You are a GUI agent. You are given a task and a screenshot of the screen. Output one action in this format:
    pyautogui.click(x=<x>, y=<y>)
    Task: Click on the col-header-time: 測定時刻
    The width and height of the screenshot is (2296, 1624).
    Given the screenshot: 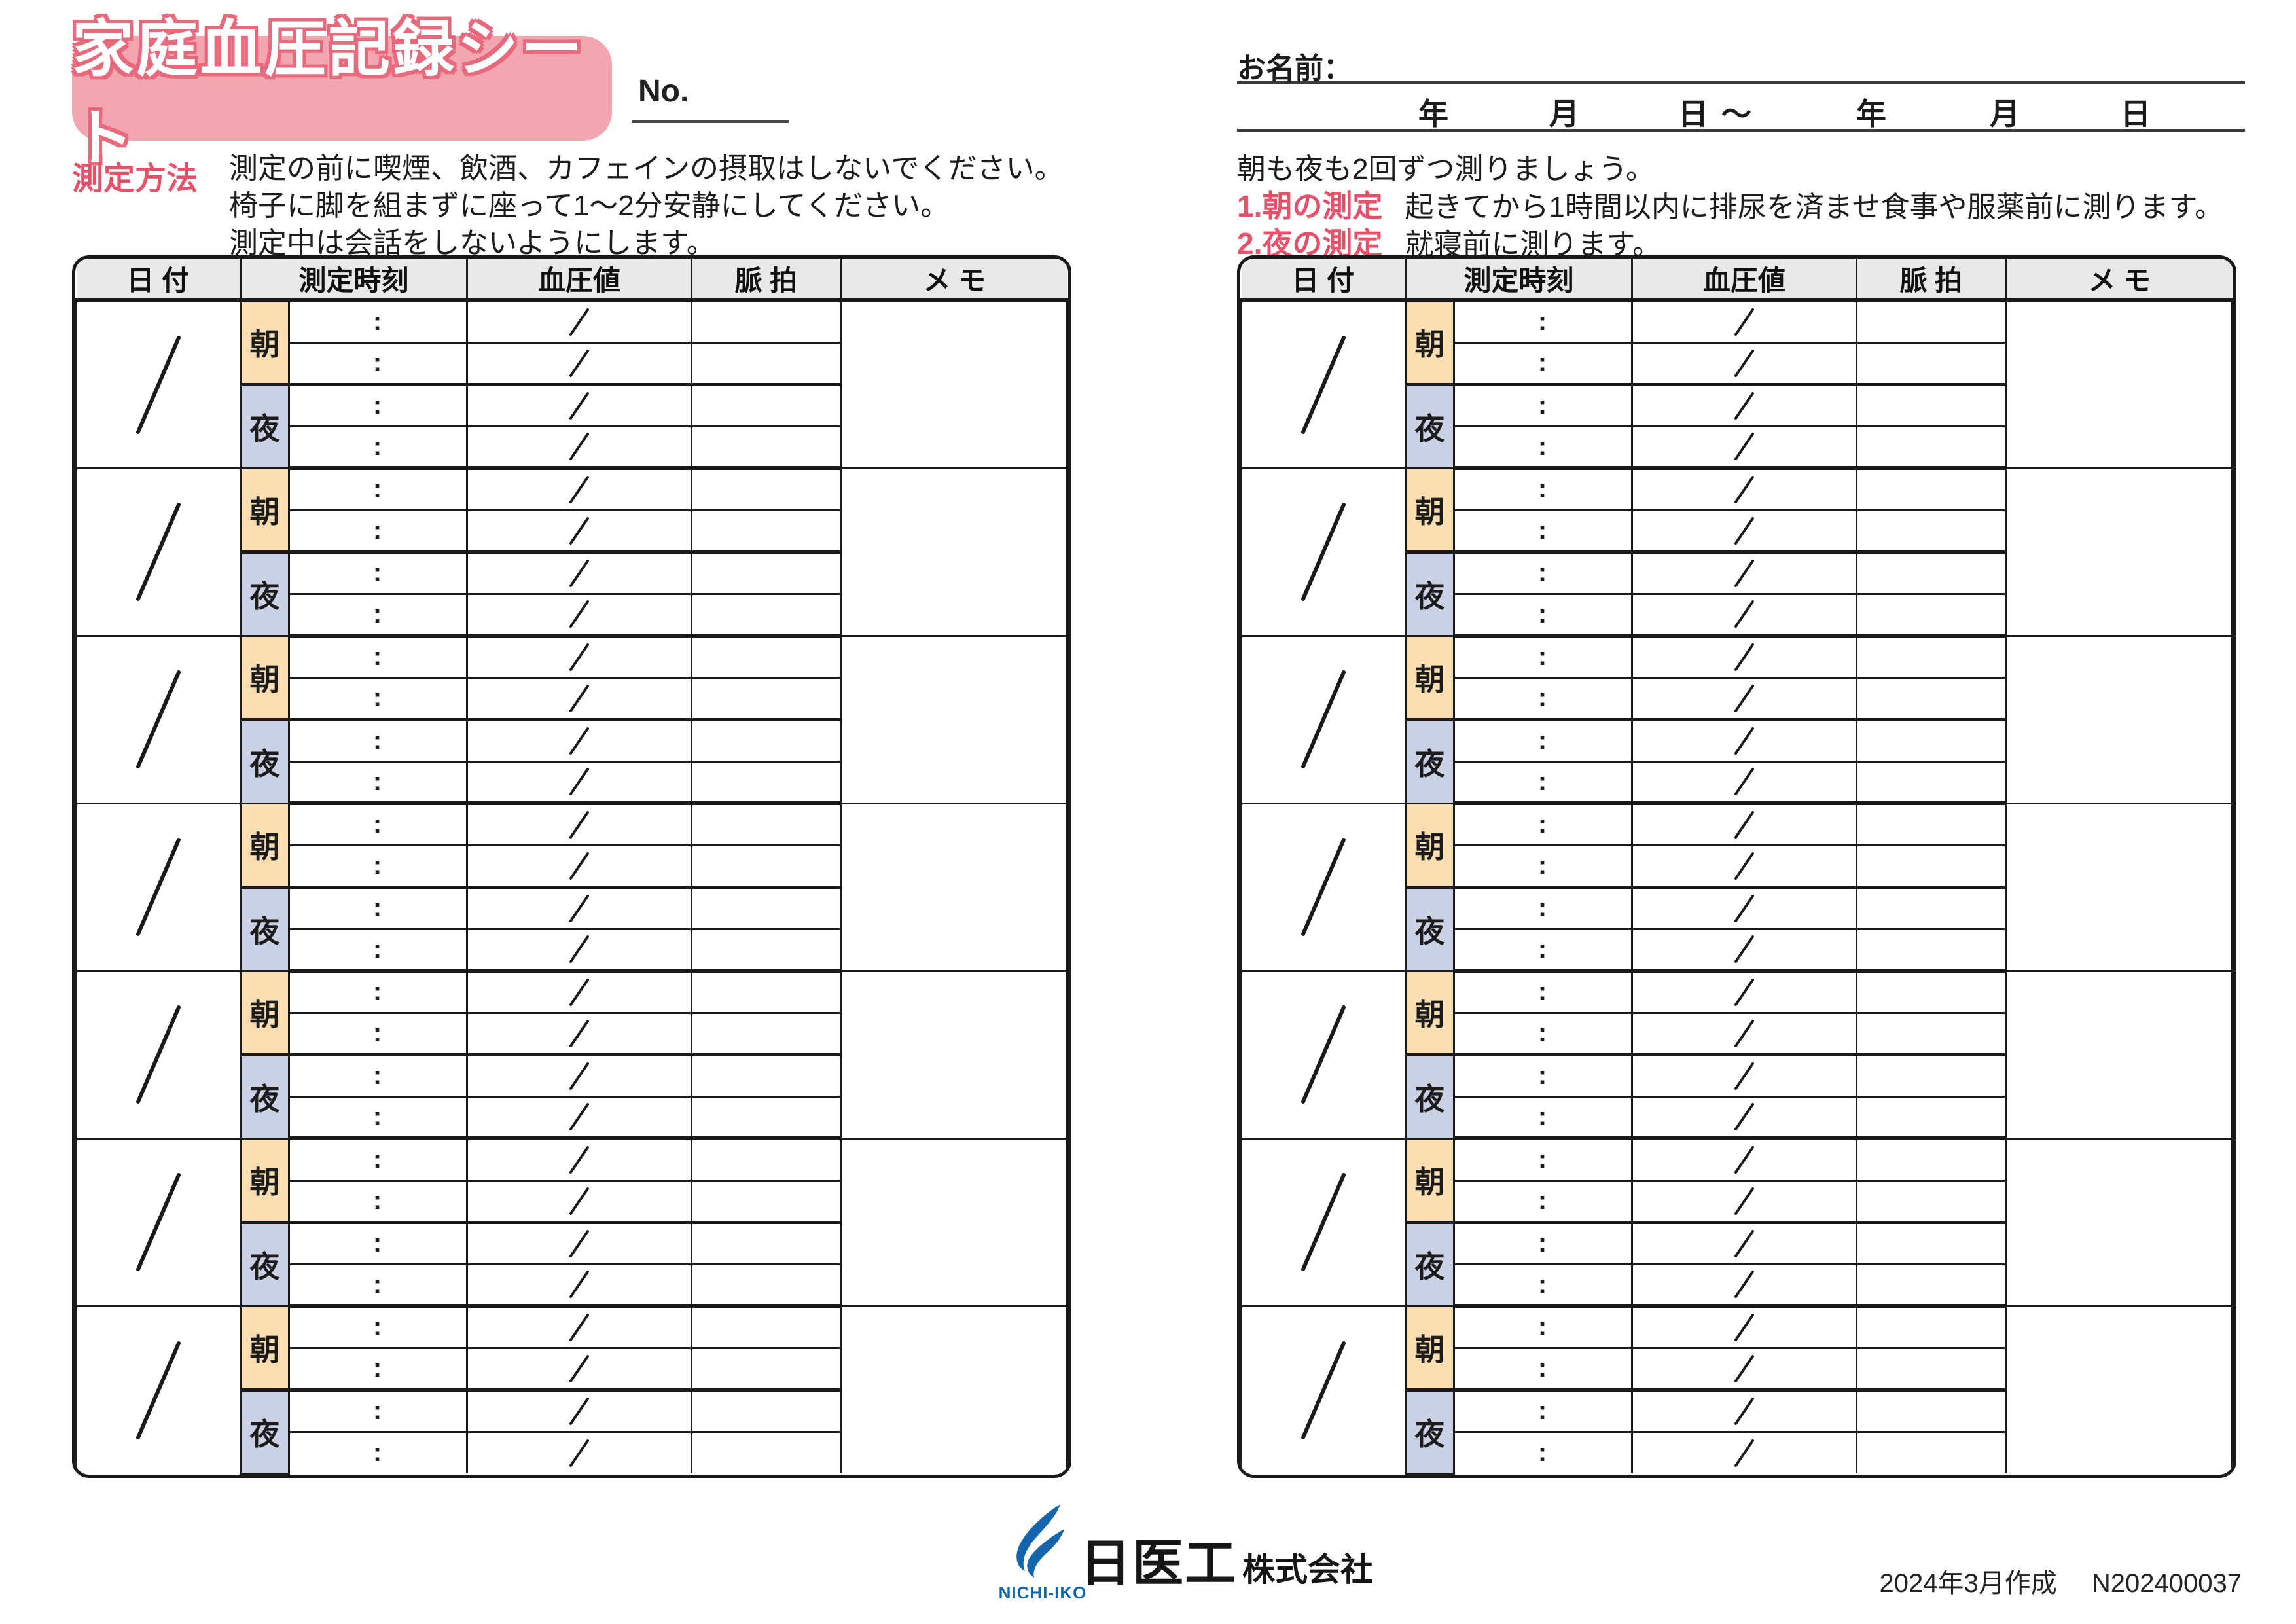 What is the action you would take?
    pyautogui.click(x=1518, y=280)
    